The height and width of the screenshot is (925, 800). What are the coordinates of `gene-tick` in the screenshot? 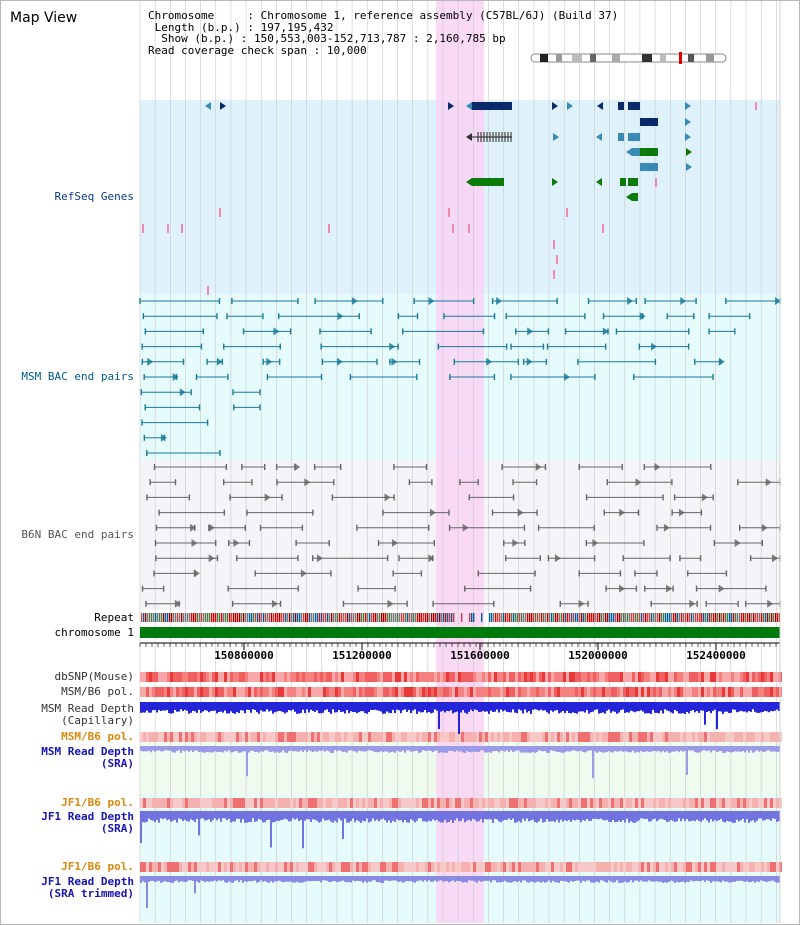 It's located at (168, 228).